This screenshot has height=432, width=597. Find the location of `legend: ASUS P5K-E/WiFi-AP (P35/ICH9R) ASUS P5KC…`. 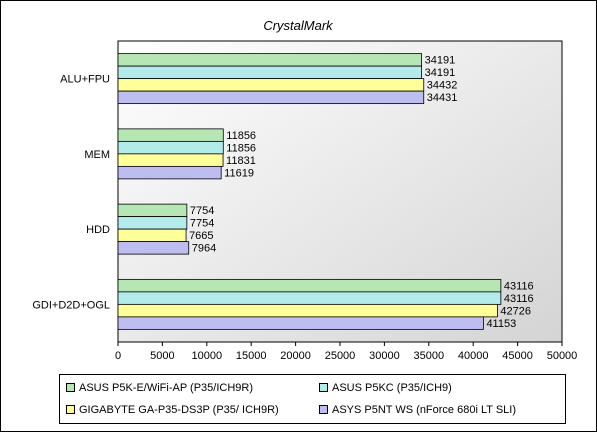

legend: ASUS P5K-E/WiFi-AP (P35/ICH9R) ASUS P5KC… is located at coordinates (312, 399).